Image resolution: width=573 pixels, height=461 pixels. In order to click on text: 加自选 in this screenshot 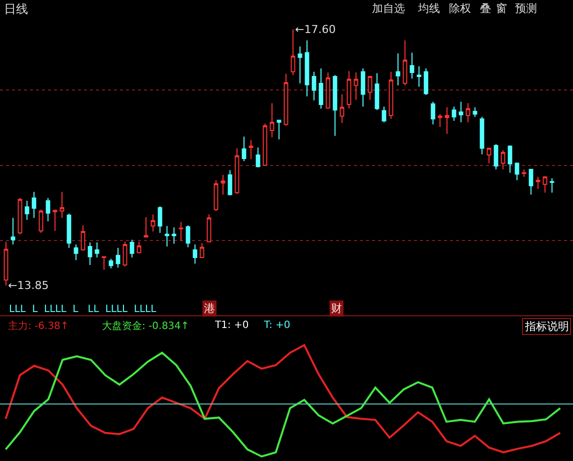, I will do `click(388, 8)`.